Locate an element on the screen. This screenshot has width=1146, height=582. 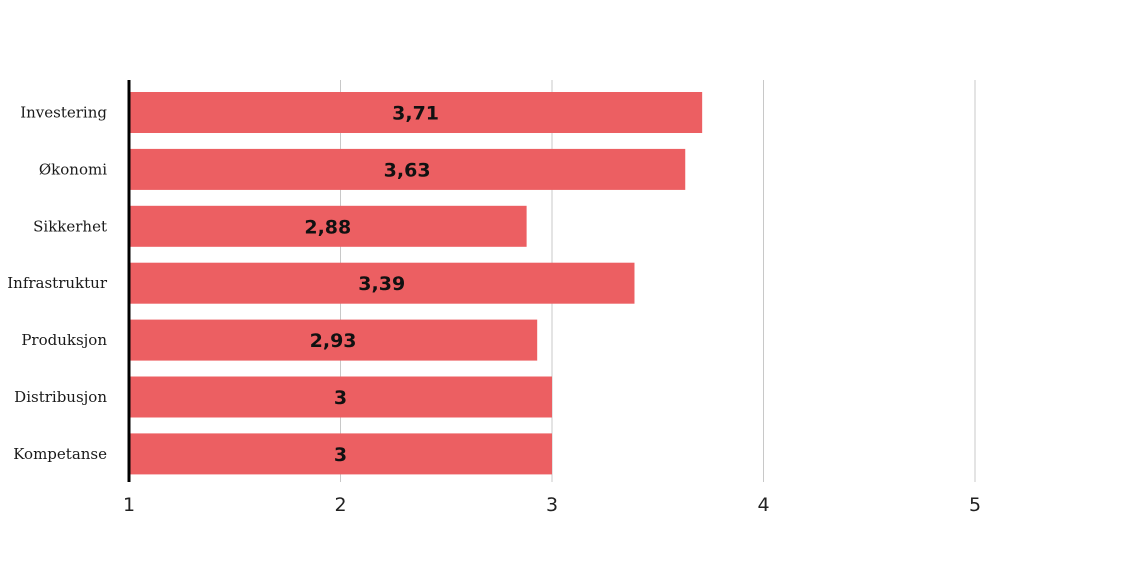
value-label-6: 3 is located at coordinates (340, 455).